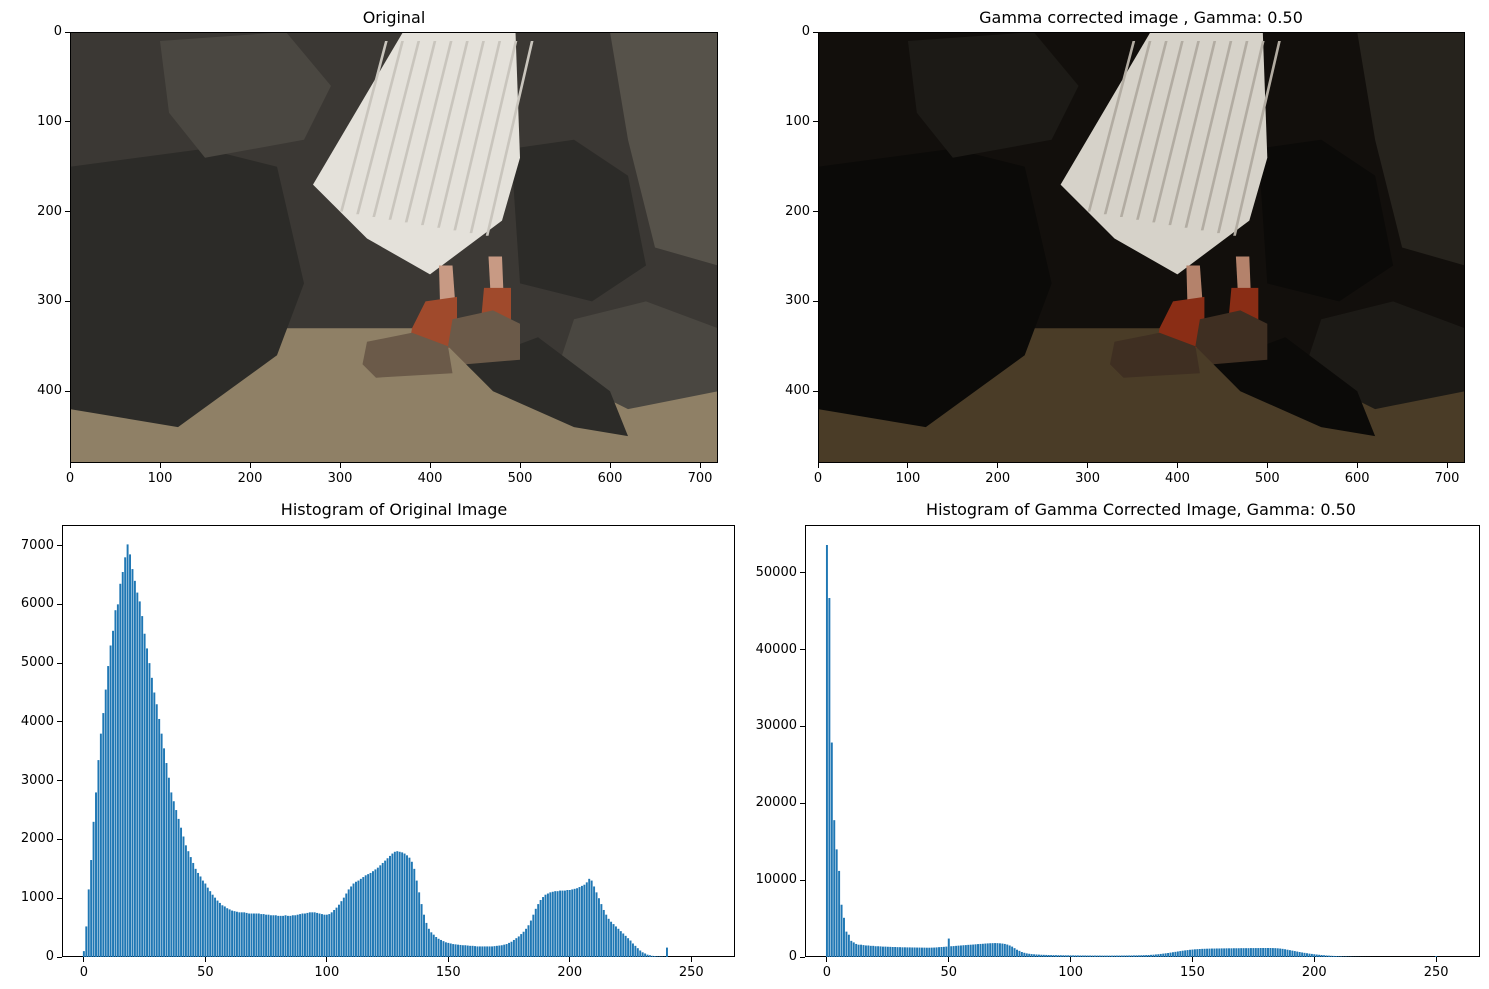 The width and height of the screenshot is (1489, 989). I want to click on x-tick-label: 600, so click(1357, 478).